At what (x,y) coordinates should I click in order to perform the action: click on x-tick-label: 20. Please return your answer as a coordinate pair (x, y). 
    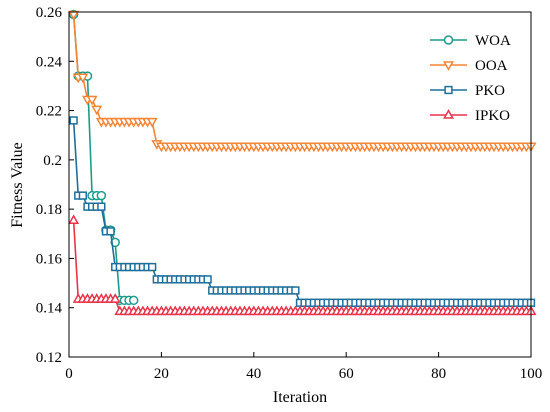
    Looking at the image, I should click on (161, 374).